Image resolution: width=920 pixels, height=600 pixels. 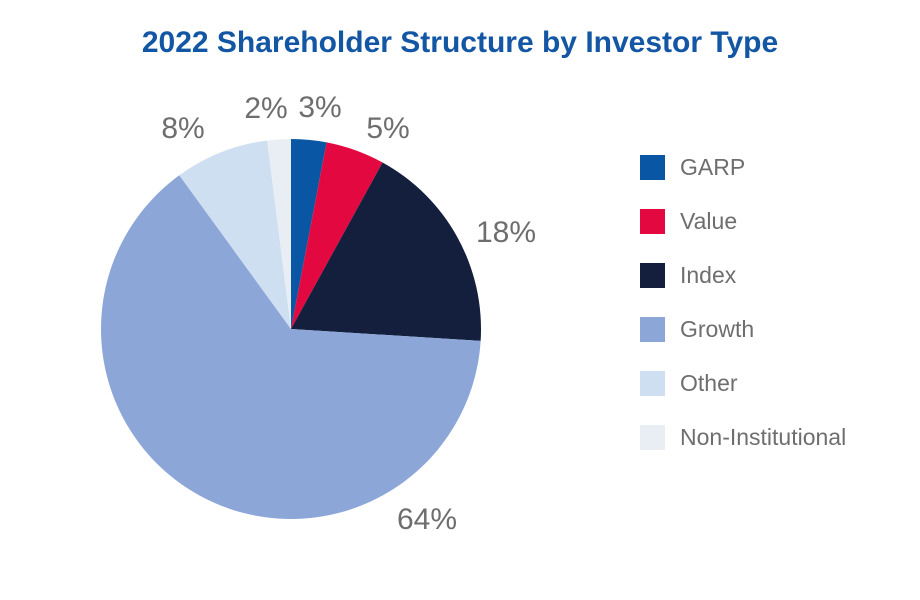 I want to click on data-label-growth: 64%, so click(x=427, y=519).